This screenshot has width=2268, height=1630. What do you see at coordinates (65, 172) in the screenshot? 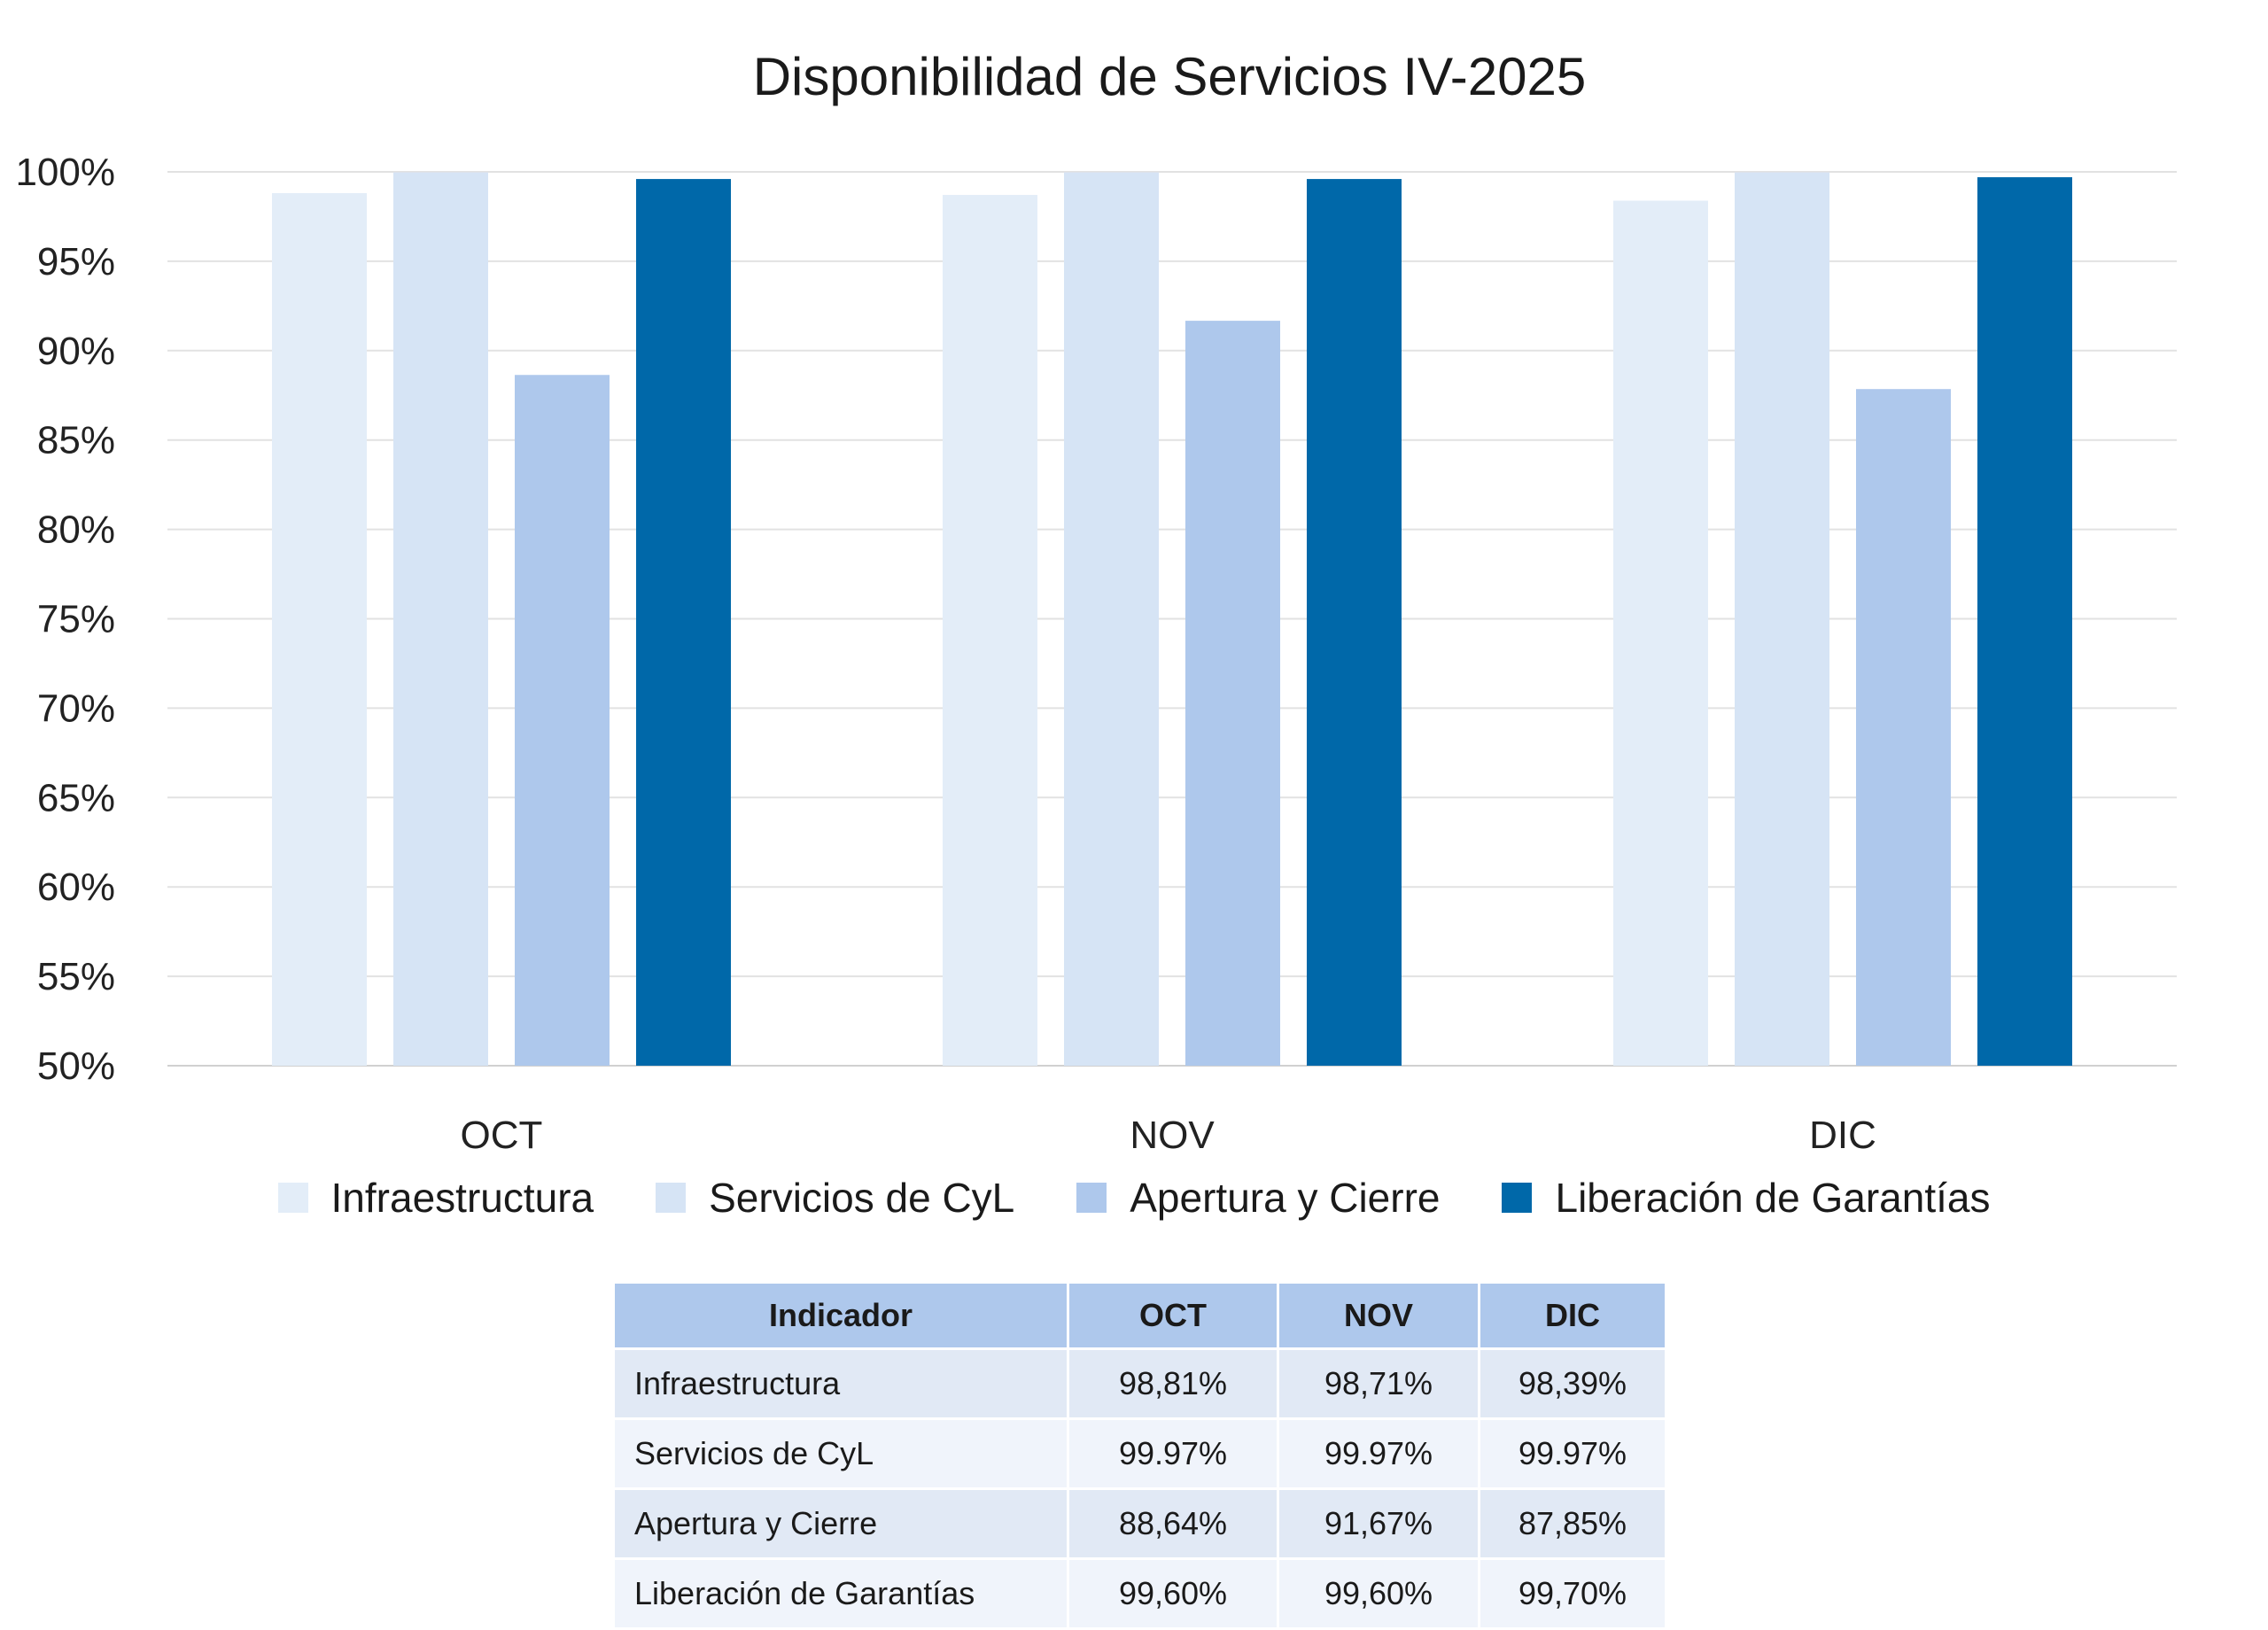
I see `y-tick-label: 100%` at bounding box center [65, 172].